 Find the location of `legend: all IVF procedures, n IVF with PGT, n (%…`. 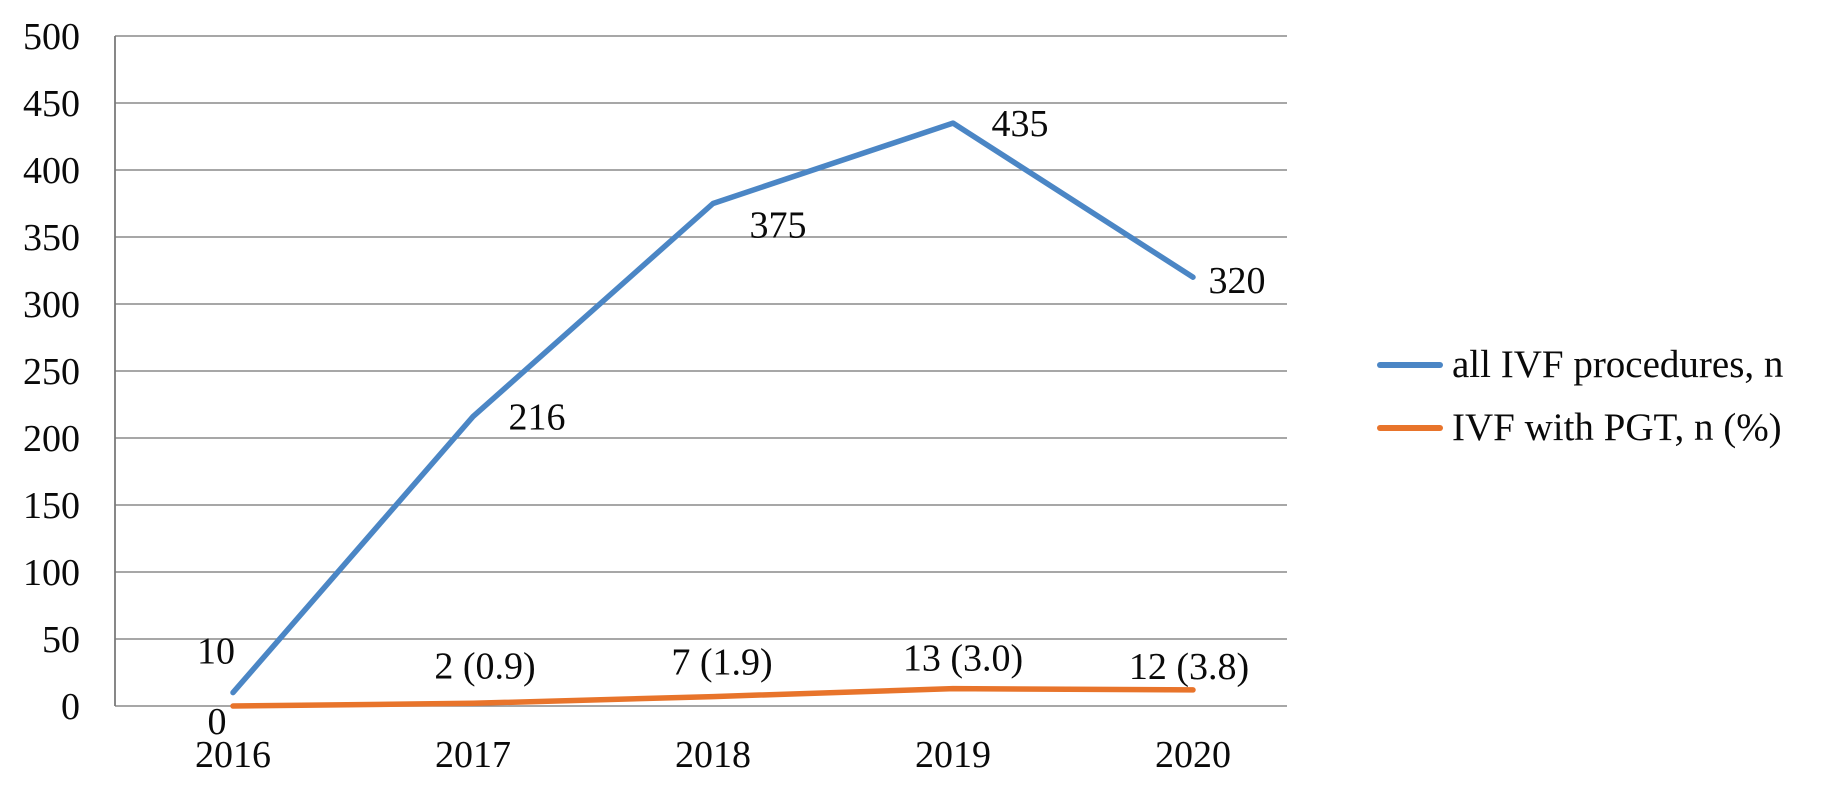

legend: all IVF procedures, n IVF with PGT, n (%… is located at coordinates (1580, 396).